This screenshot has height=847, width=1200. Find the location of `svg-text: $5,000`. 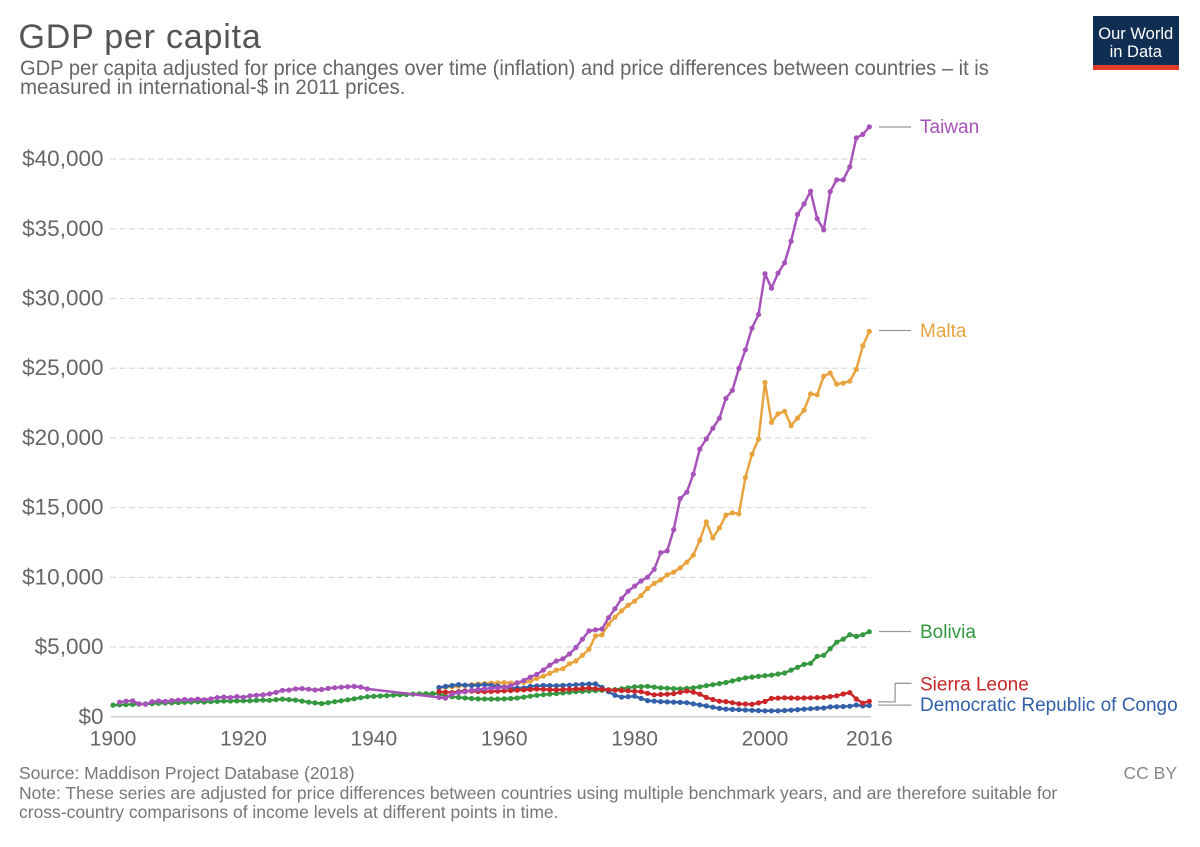

svg-text: $5,000 is located at coordinates (69, 646).